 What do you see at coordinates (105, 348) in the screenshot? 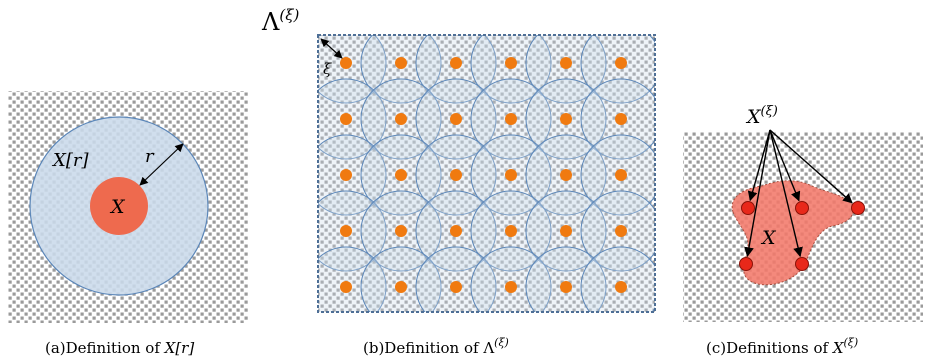
I see `caption-a-prefix: (a)Definition of` at bounding box center [105, 348].